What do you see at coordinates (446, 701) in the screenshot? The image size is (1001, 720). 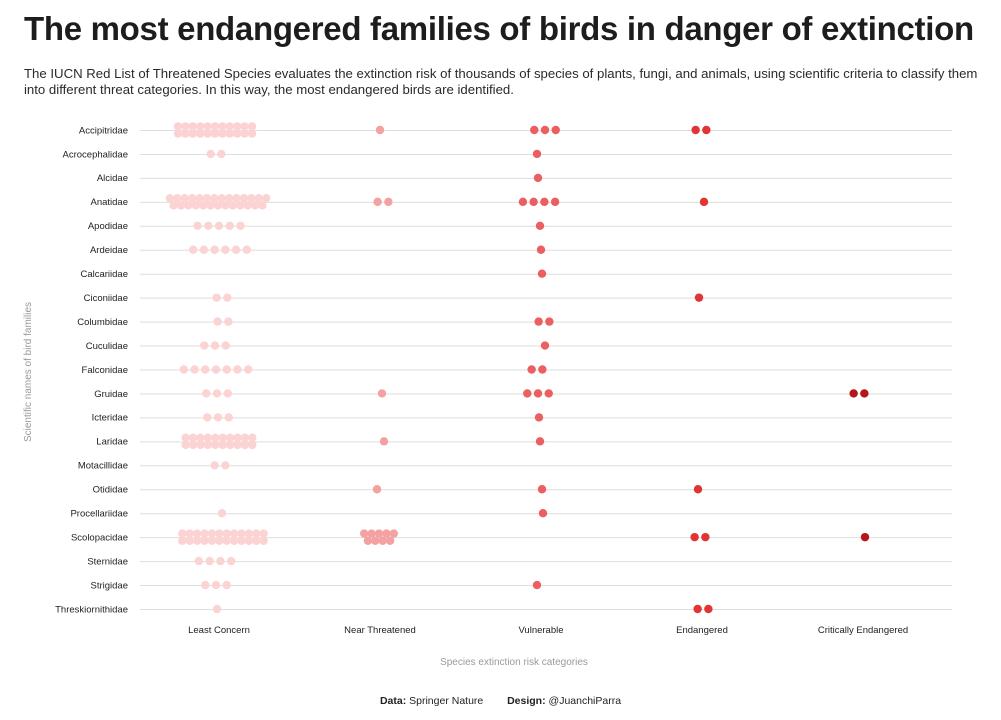 I see `data-source-value: Springer Nature` at bounding box center [446, 701].